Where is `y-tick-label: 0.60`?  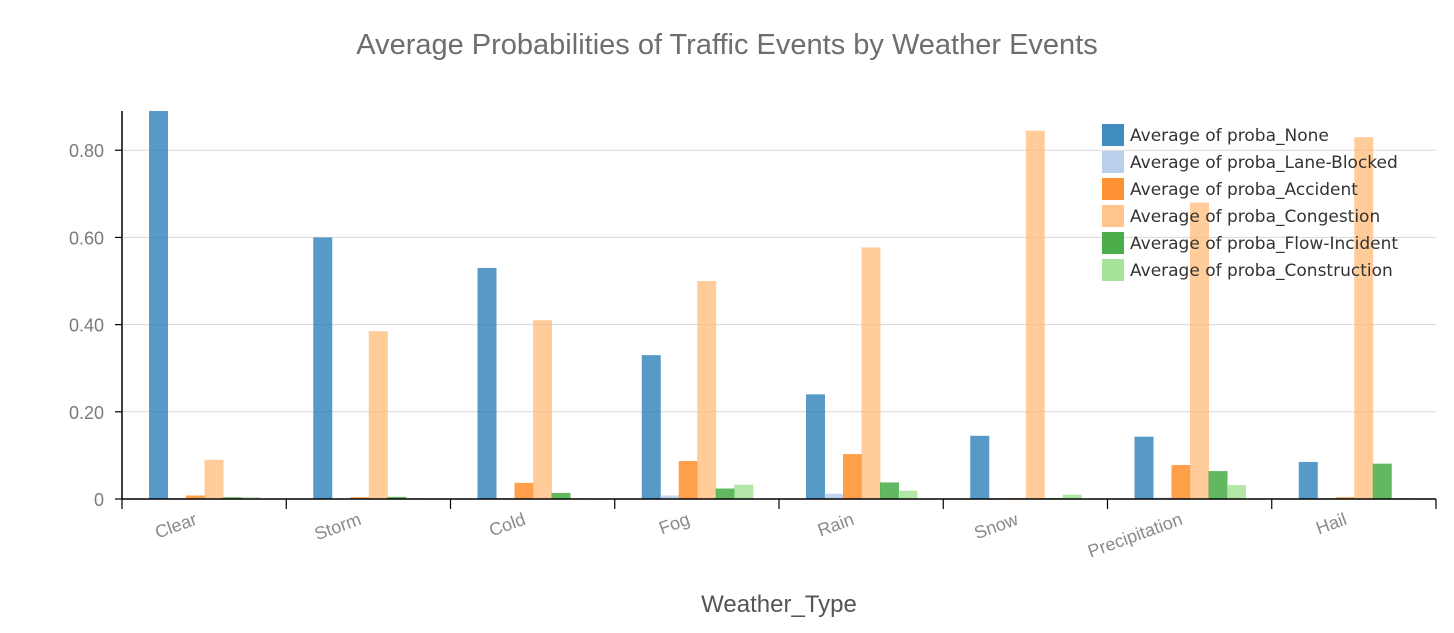 y-tick-label: 0.60 is located at coordinates (86, 238).